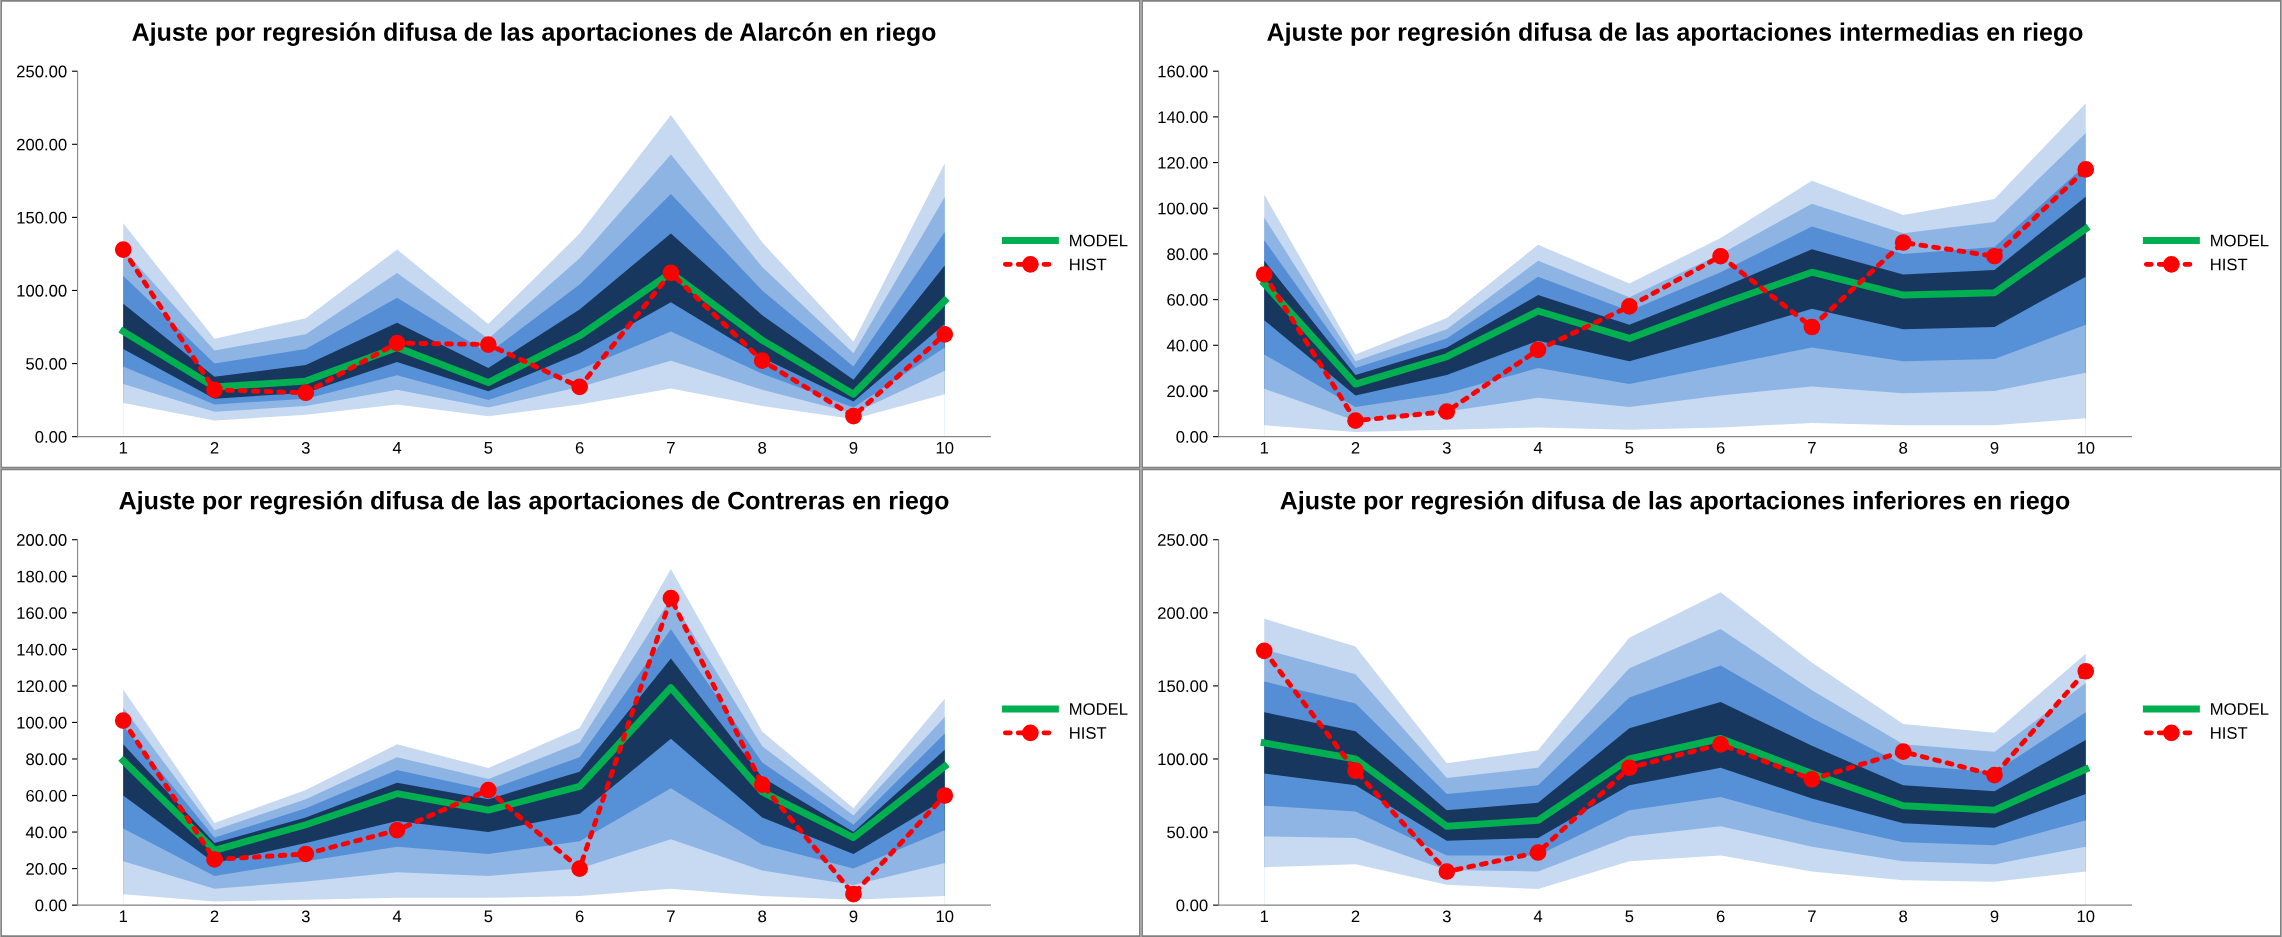 The image size is (2282, 937). Describe the element at coordinates (1675, 34) in the screenshot. I see `chart-title: Ajuste por regresión difusa de las aportaciones intermedias en riego` at that location.